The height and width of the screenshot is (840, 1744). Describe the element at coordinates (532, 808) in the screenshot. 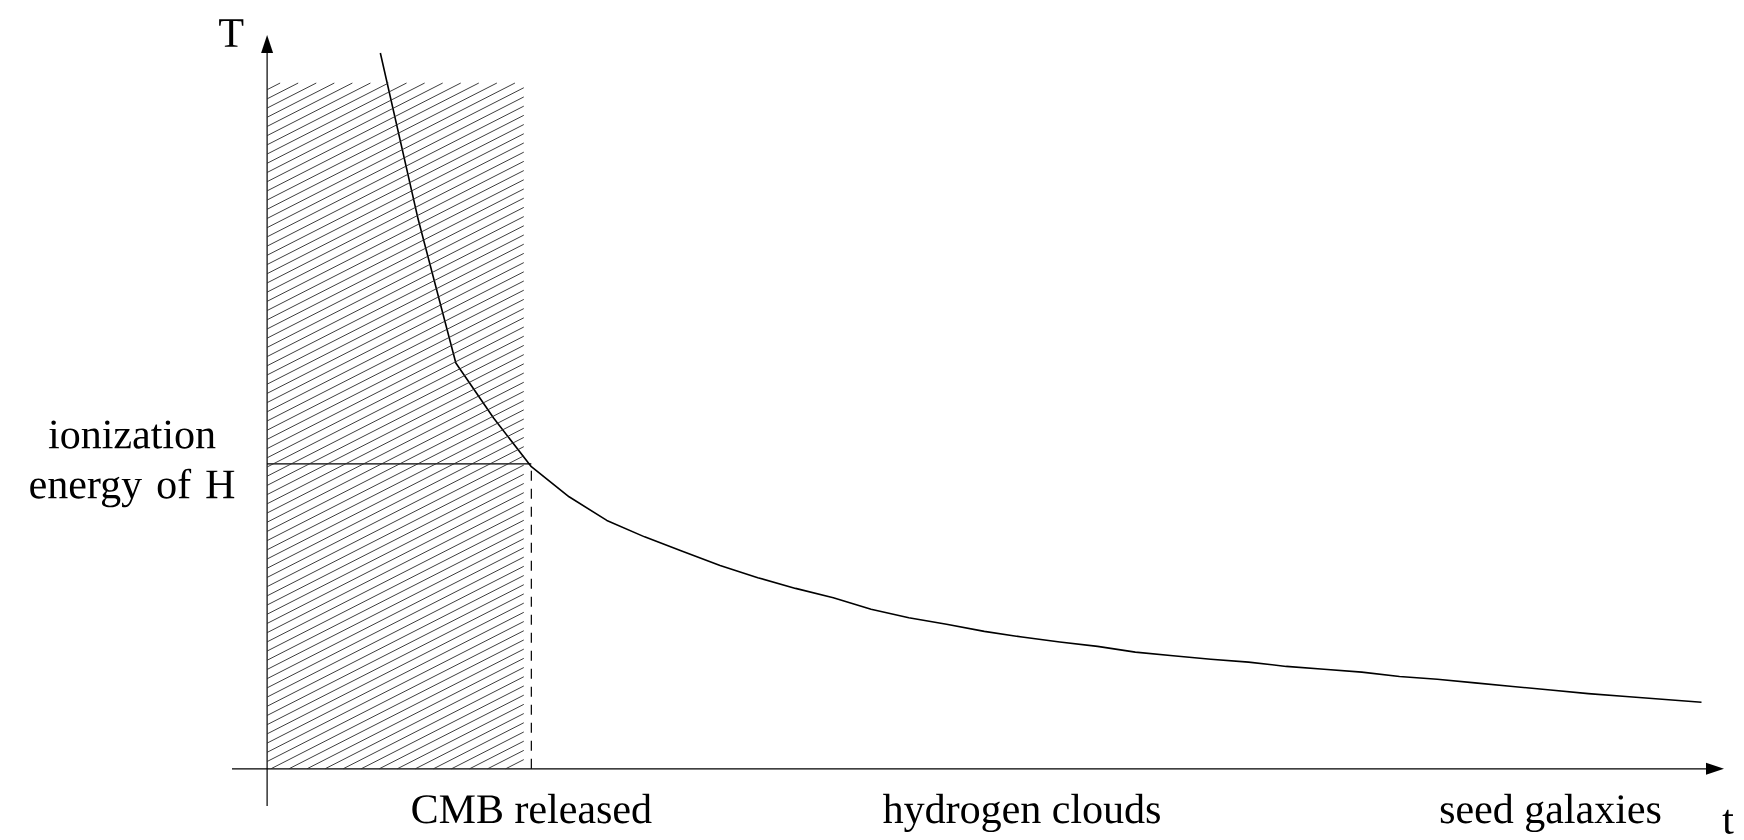

I see `x-tick-label: CMB released` at that location.